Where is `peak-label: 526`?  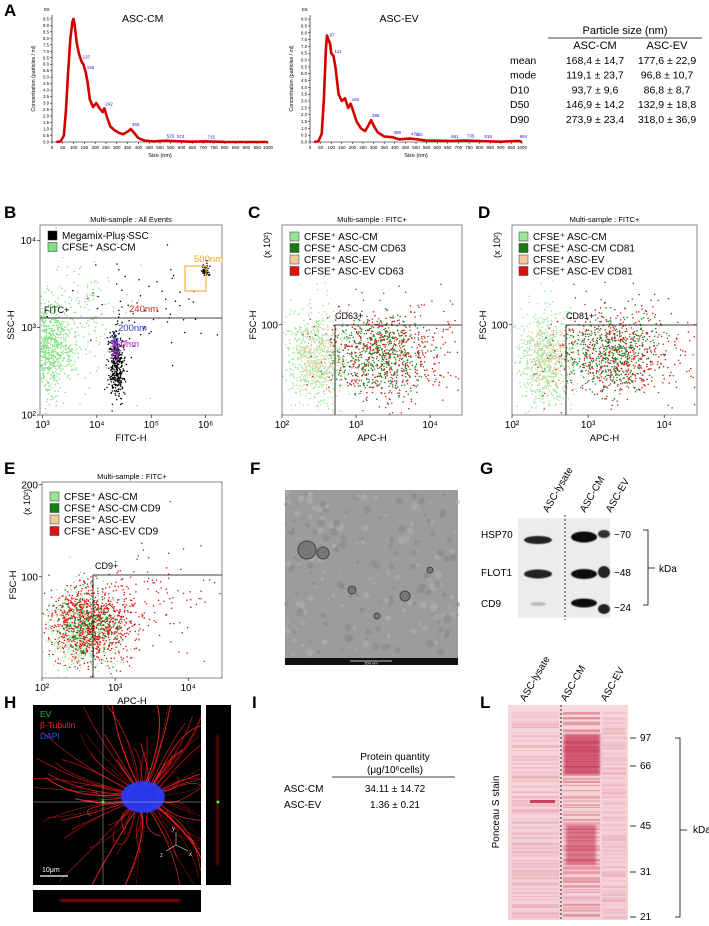 peak-label: 526 is located at coordinates (171, 136).